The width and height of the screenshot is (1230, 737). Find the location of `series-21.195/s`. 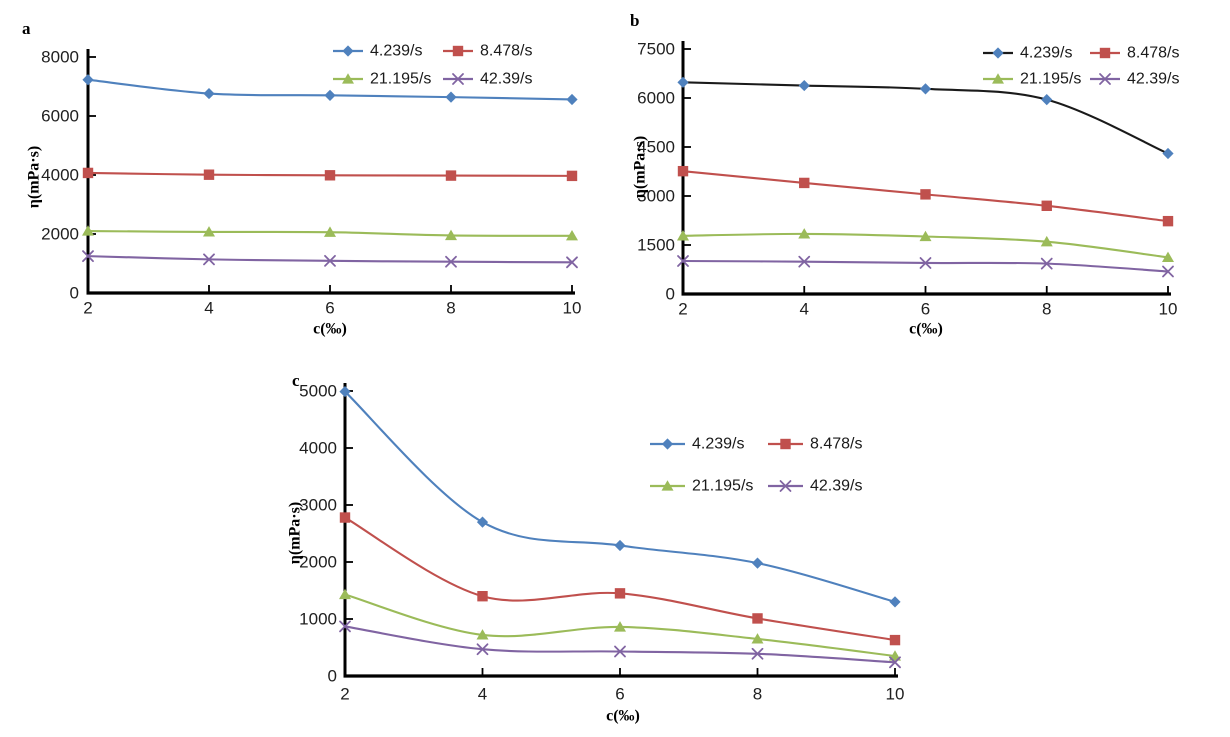

series-21.195/s is located at coordinates (620, 624).